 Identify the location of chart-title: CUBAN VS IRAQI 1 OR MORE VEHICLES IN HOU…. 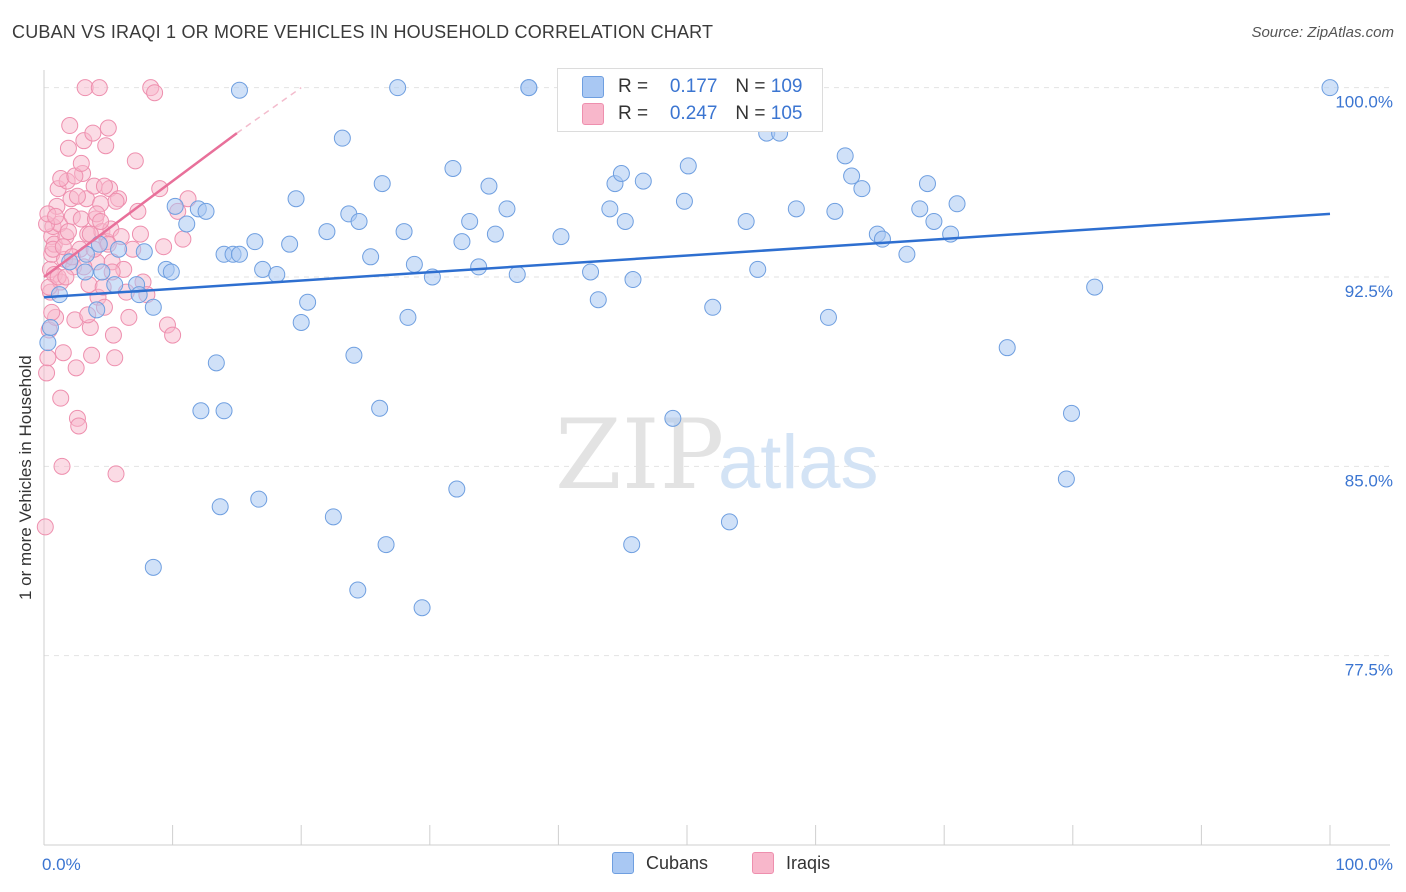
(363, 32).